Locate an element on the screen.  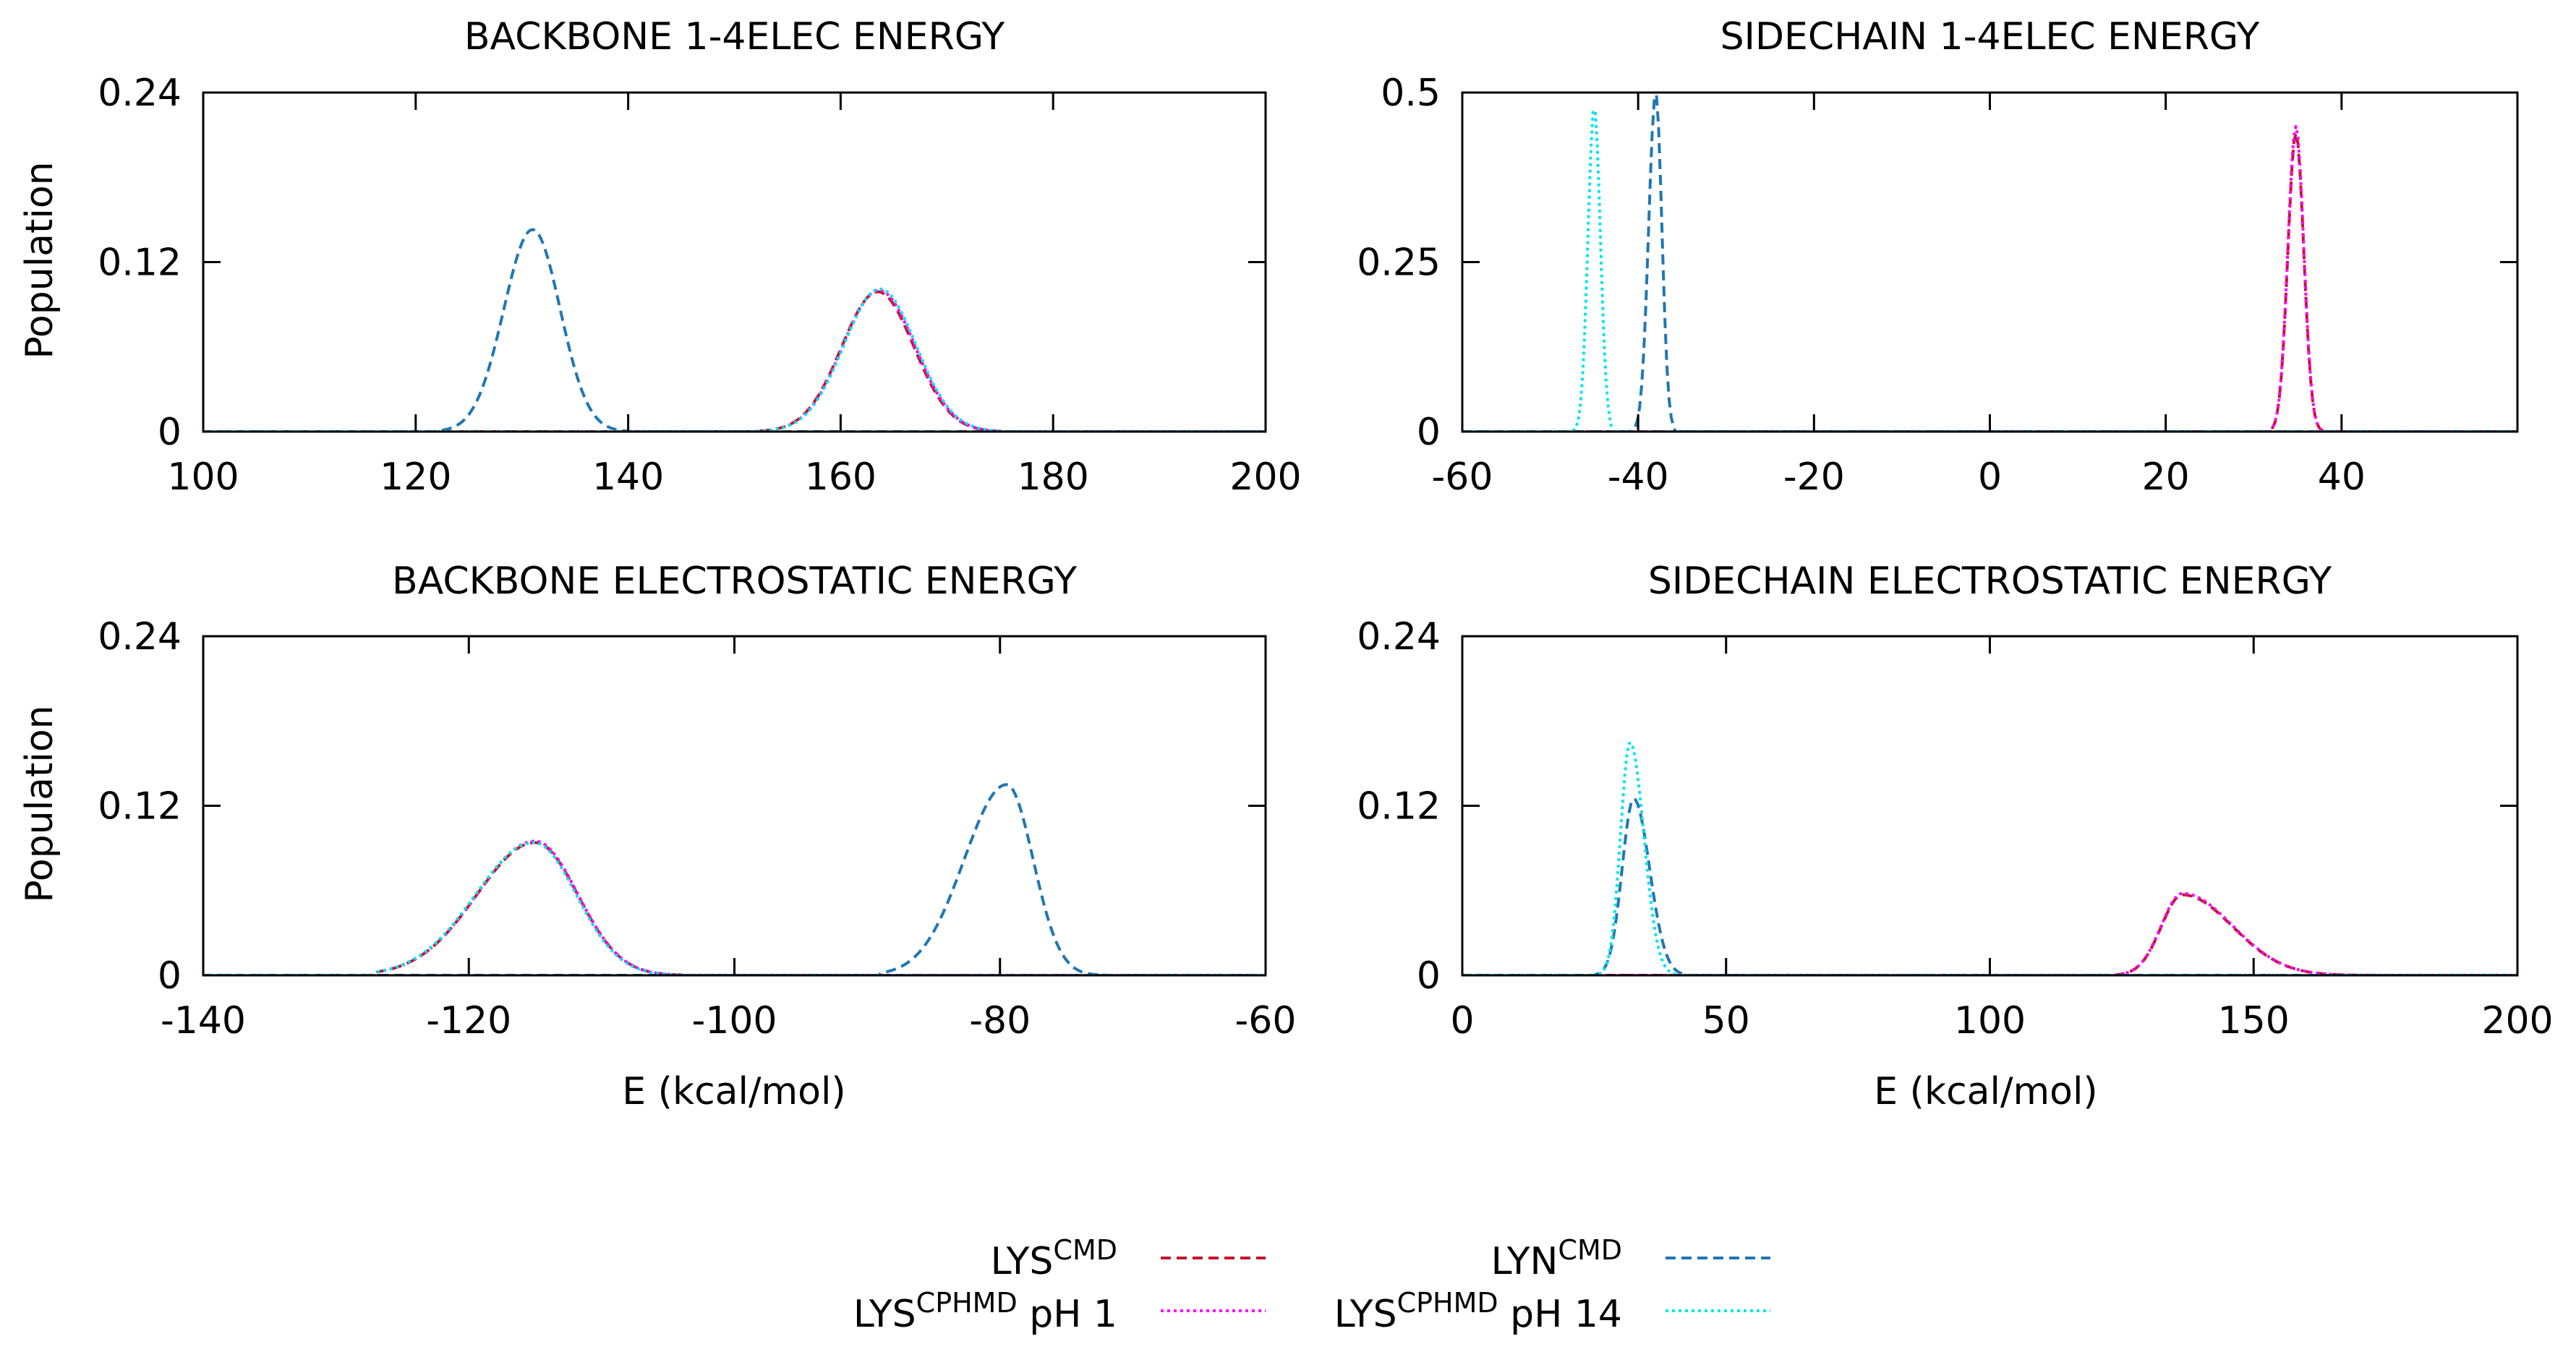
chart-title: BACKBONE ELECTROSTATIC ENERGY is located at coordinates (734, 581).